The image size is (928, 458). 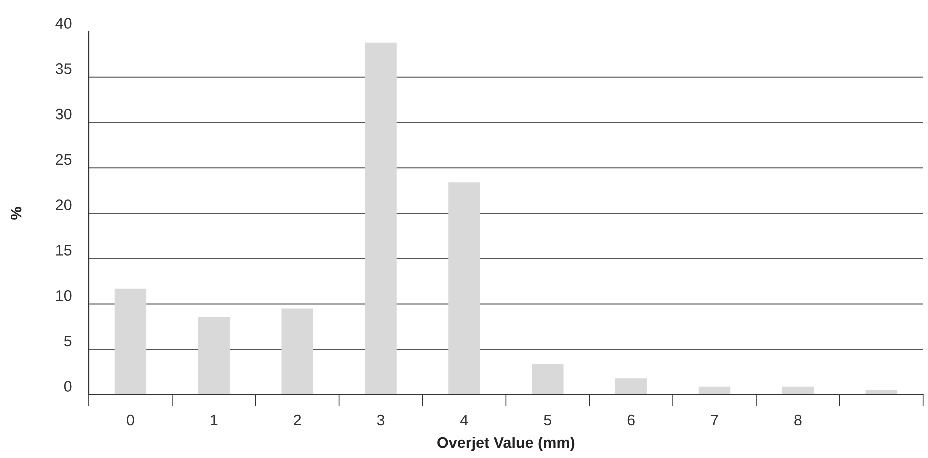 I want to click on y-axis-title: %, so click(x=16, y=213).